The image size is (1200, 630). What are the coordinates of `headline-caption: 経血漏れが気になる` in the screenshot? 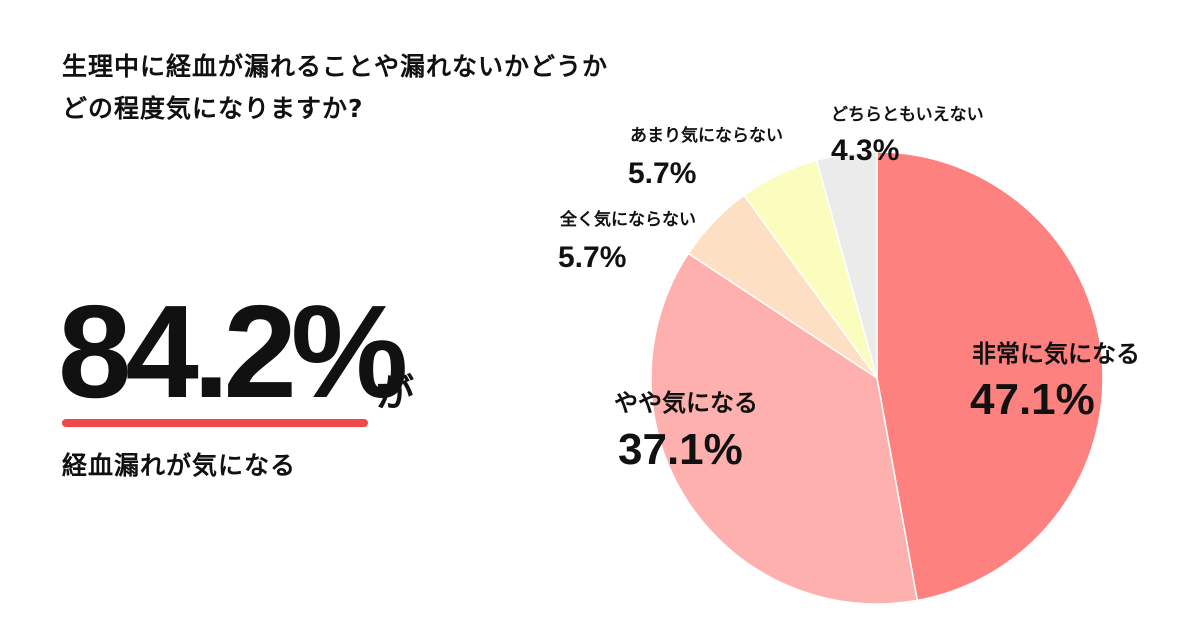 It's located at (179, 465).